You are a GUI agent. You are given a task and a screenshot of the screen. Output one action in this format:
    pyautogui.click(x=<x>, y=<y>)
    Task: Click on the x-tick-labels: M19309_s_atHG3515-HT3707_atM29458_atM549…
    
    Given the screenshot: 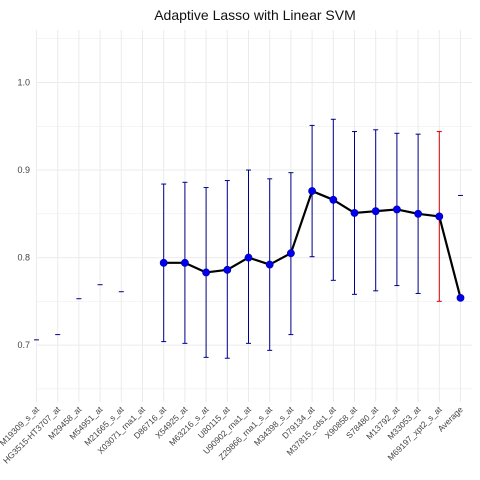 What is the action you would take?
    pyautogui.click(x=232, y=435)
    